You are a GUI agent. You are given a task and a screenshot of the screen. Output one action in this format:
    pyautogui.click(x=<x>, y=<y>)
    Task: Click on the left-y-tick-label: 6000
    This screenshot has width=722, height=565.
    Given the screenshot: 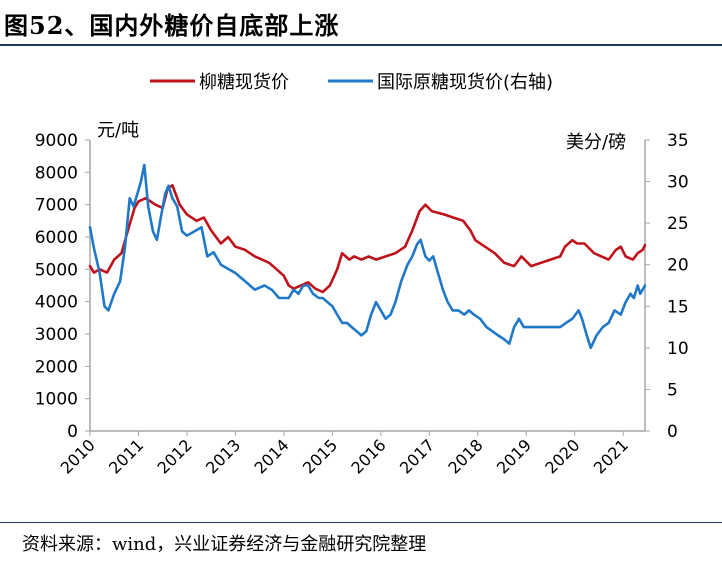 What is the action you would take?
    pyautogui.click(x=56, y=238)
    